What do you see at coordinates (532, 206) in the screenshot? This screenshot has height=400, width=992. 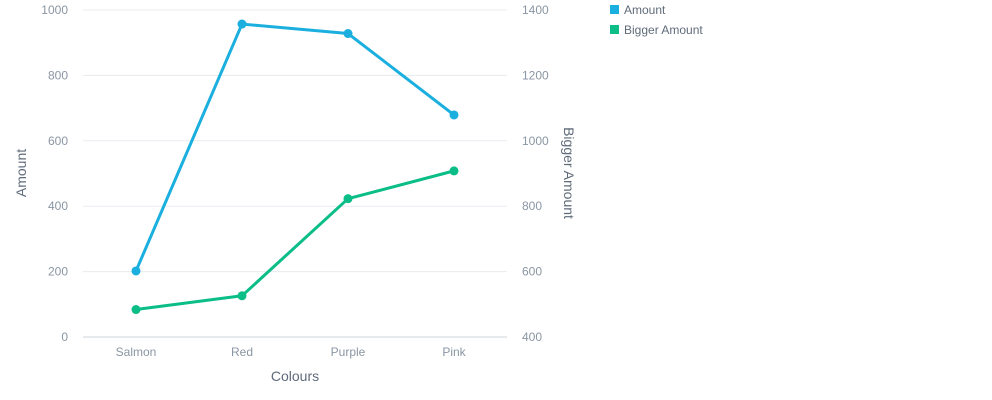 I see `y2-tick-label: 800` at bounding box center [532, 206].